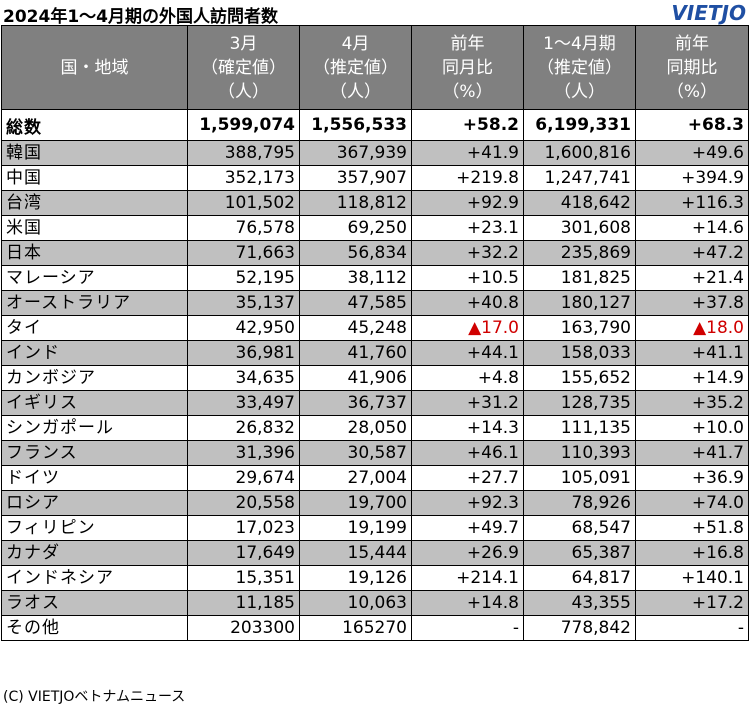  What do you see at coordinates (467, 578) in the screenshot?
I see `value-cell: +214.1` at bounding box center [467, 578].